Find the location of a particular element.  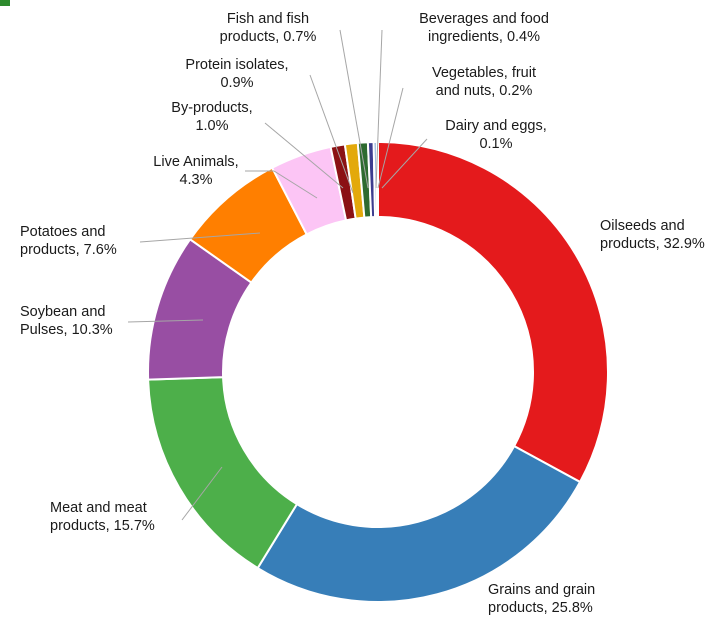

label-fish-and-fish-products: Fish and fish products, 0.7% is located at coordinates (268, 28).